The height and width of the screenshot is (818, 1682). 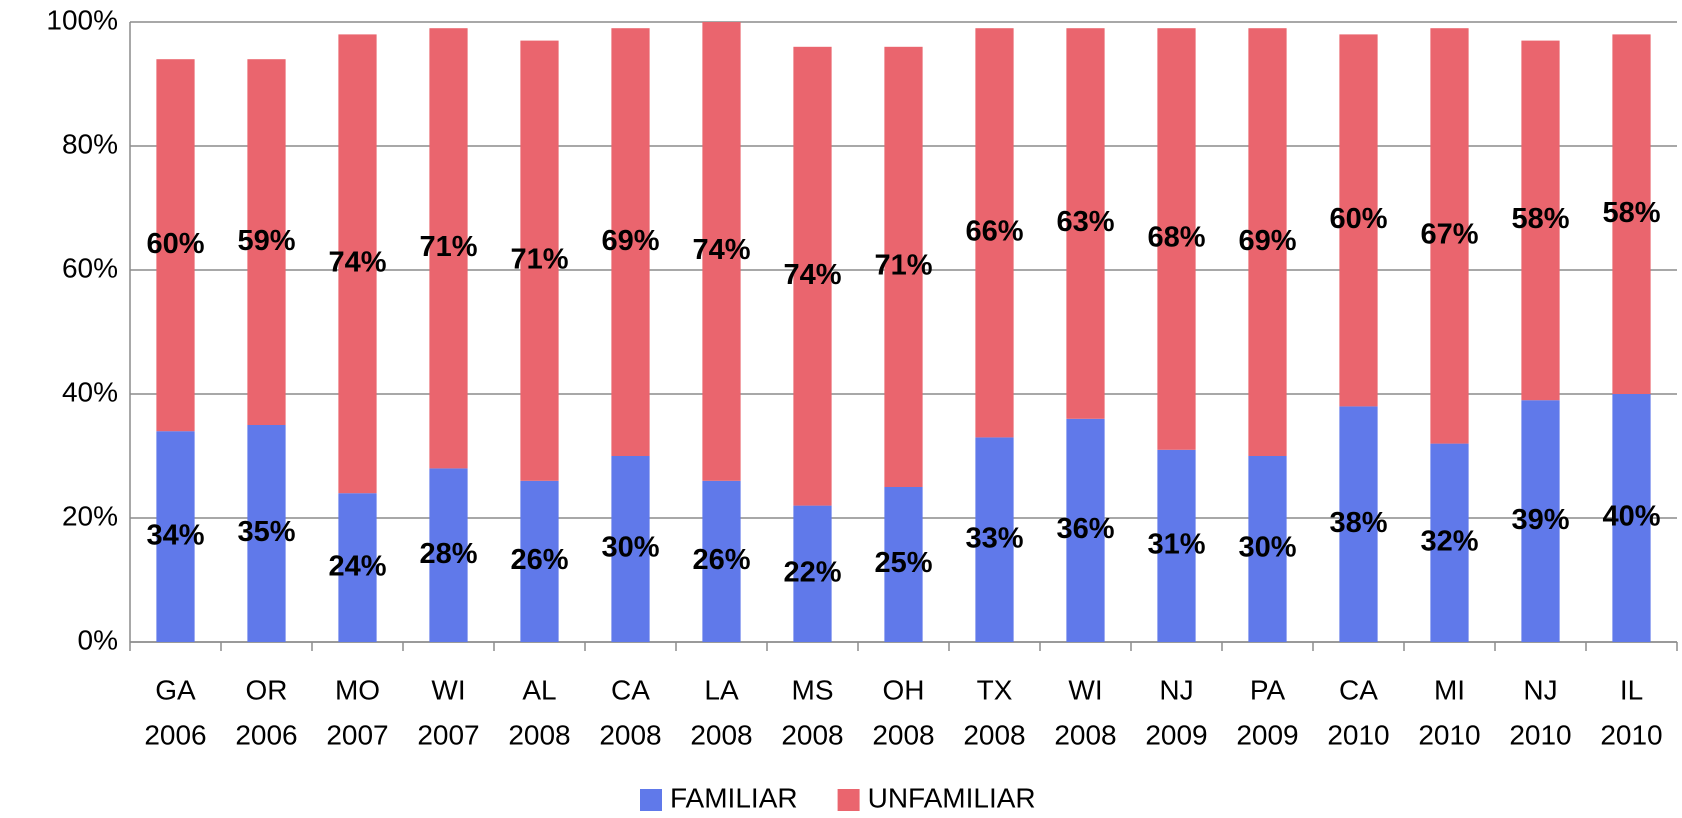 I want to click on data-label: 59%, so click(x=266, y=241).